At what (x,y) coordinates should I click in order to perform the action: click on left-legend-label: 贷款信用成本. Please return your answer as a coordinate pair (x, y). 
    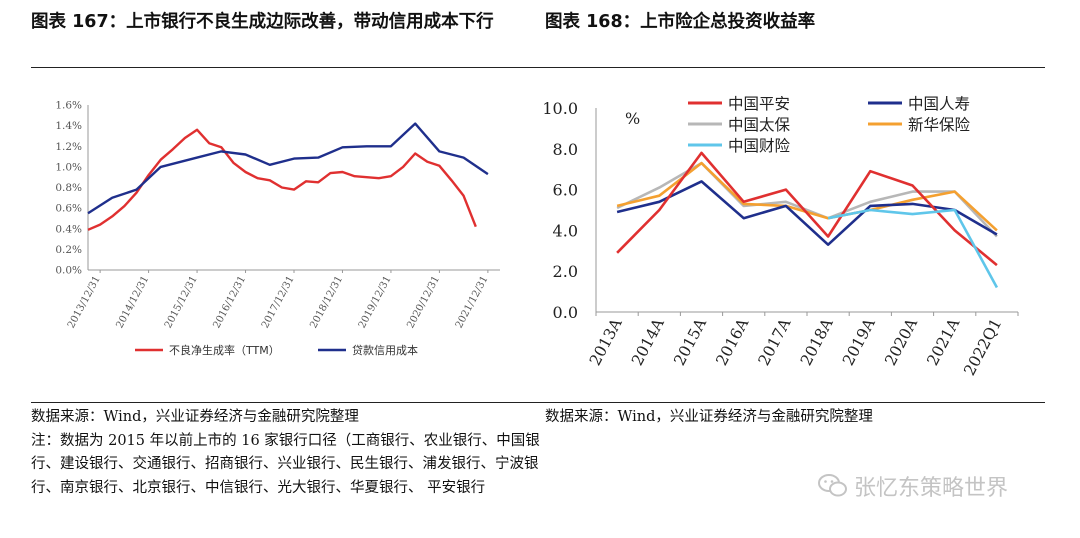
    Looking at the image, I should click on (385, 350).